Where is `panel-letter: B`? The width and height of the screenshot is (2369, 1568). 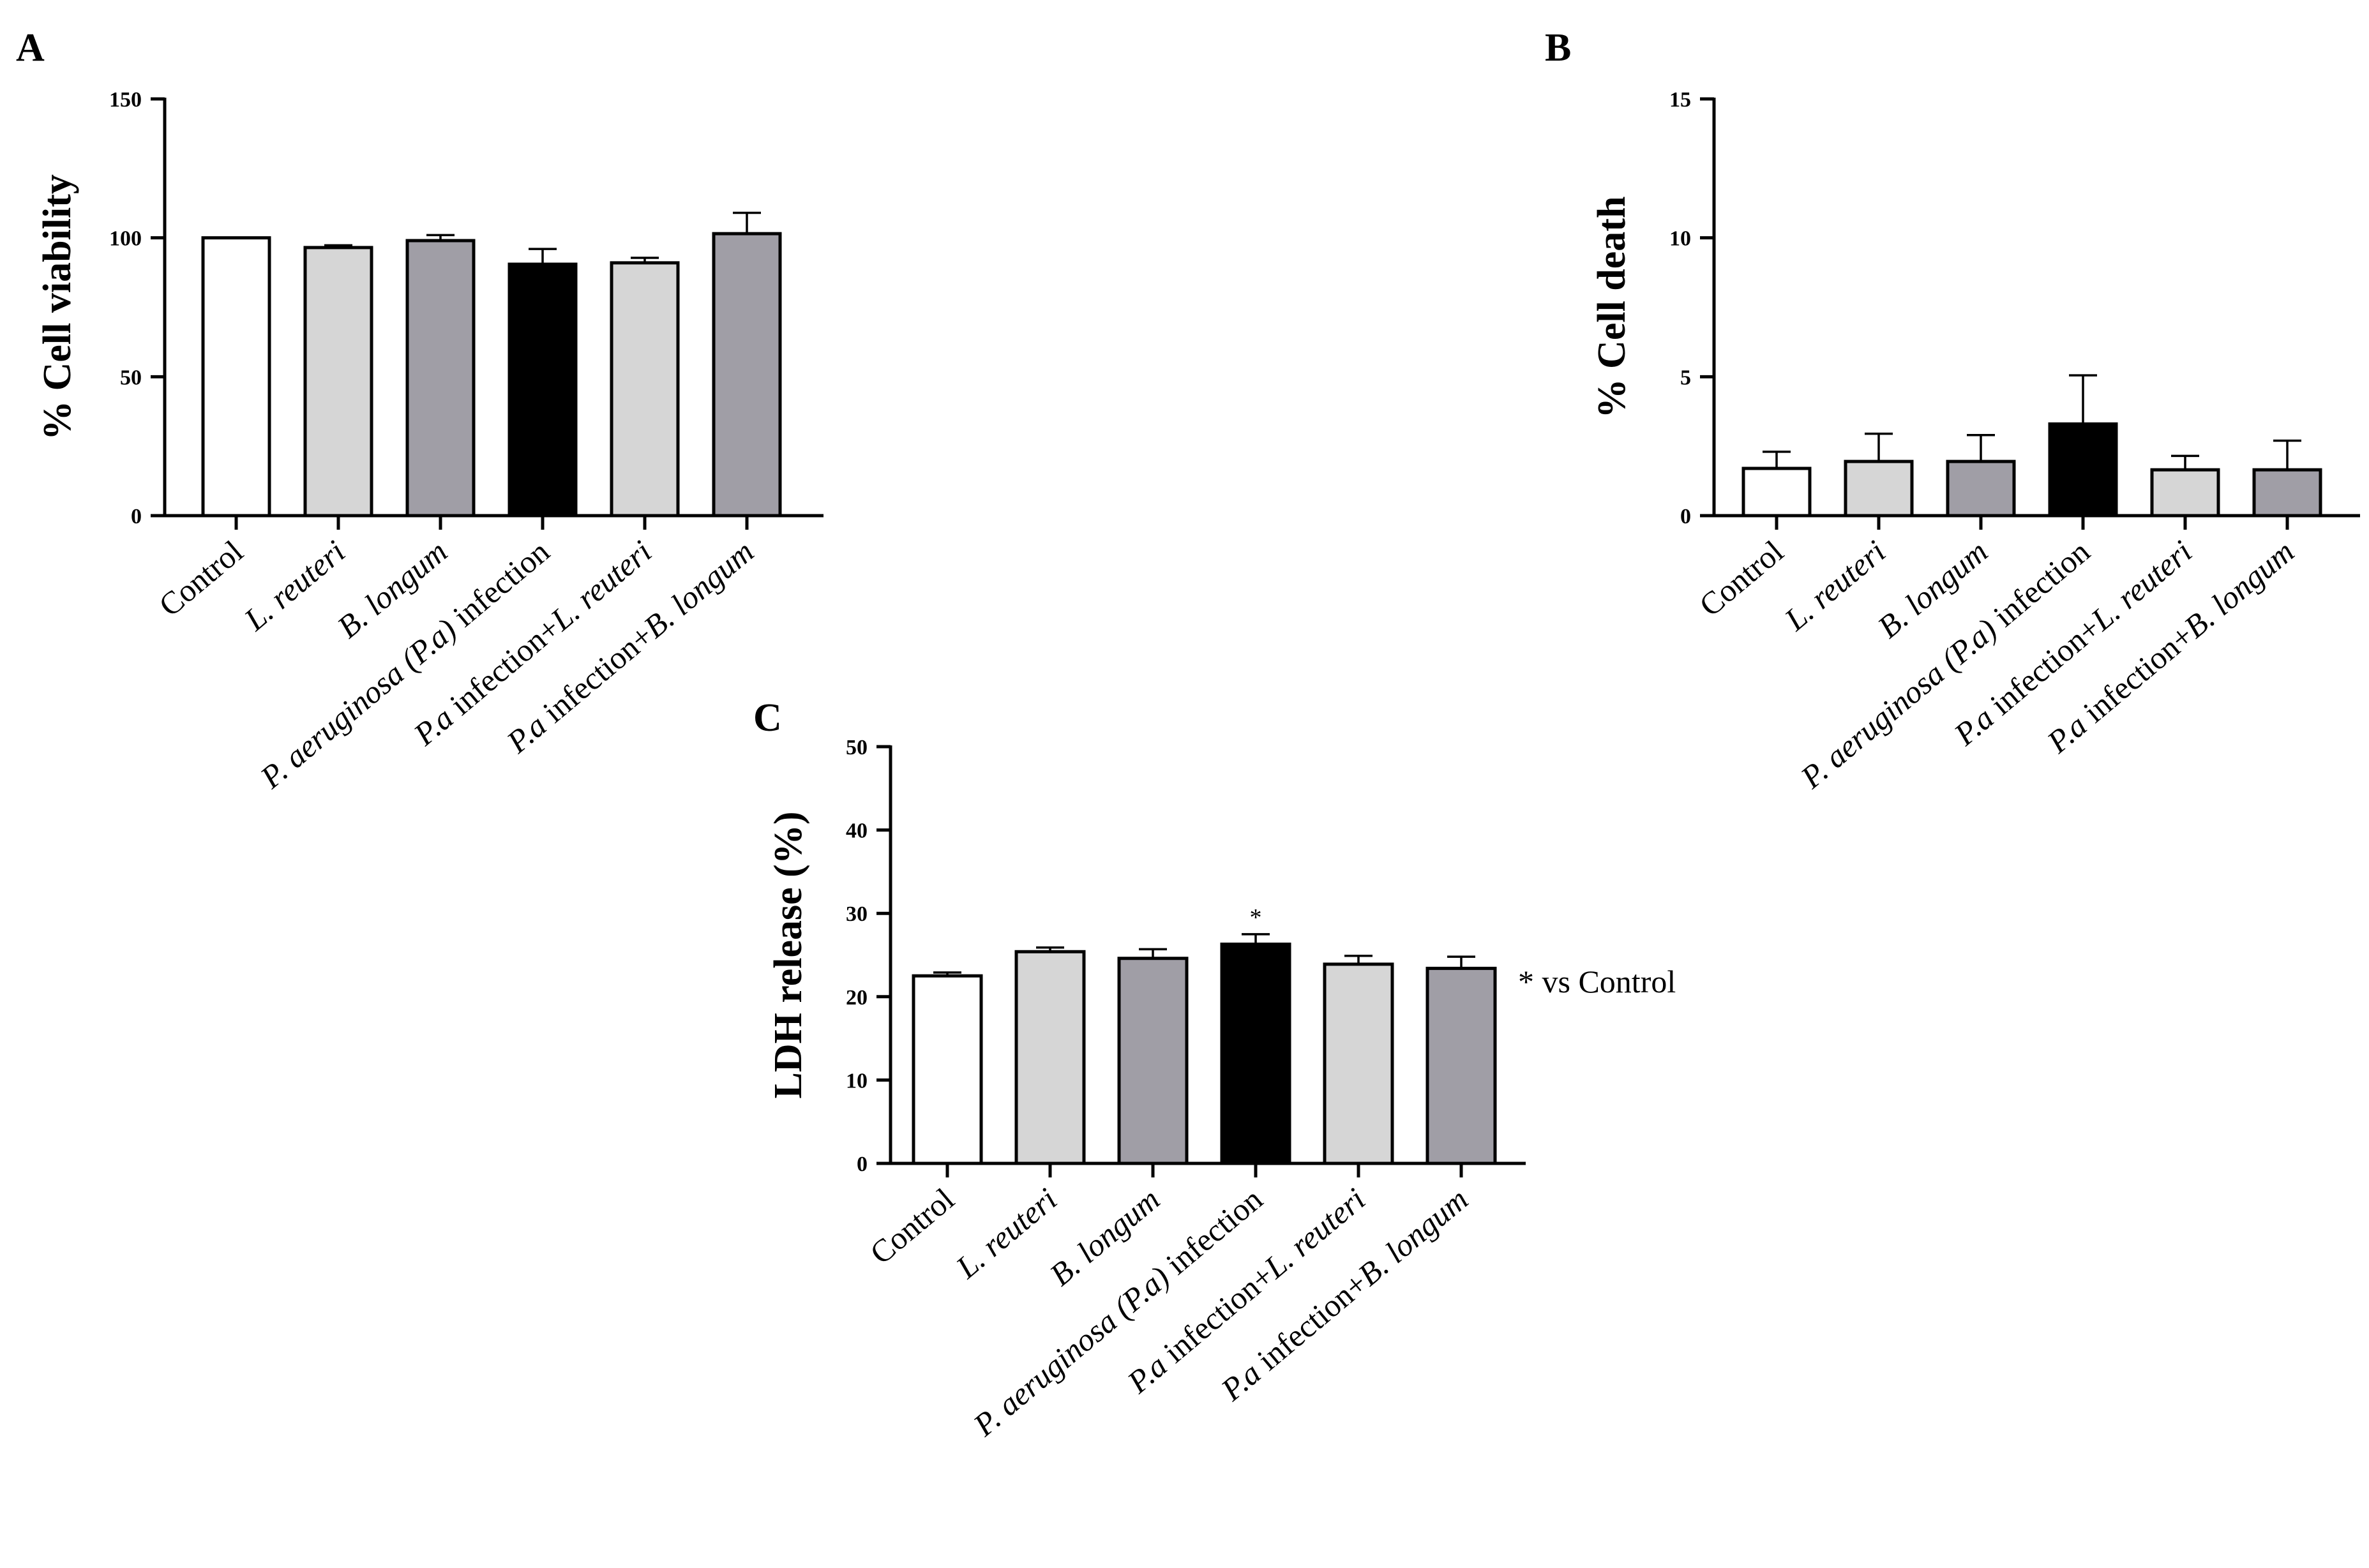
panel-letter: B is located at coordinates (1558, 48).